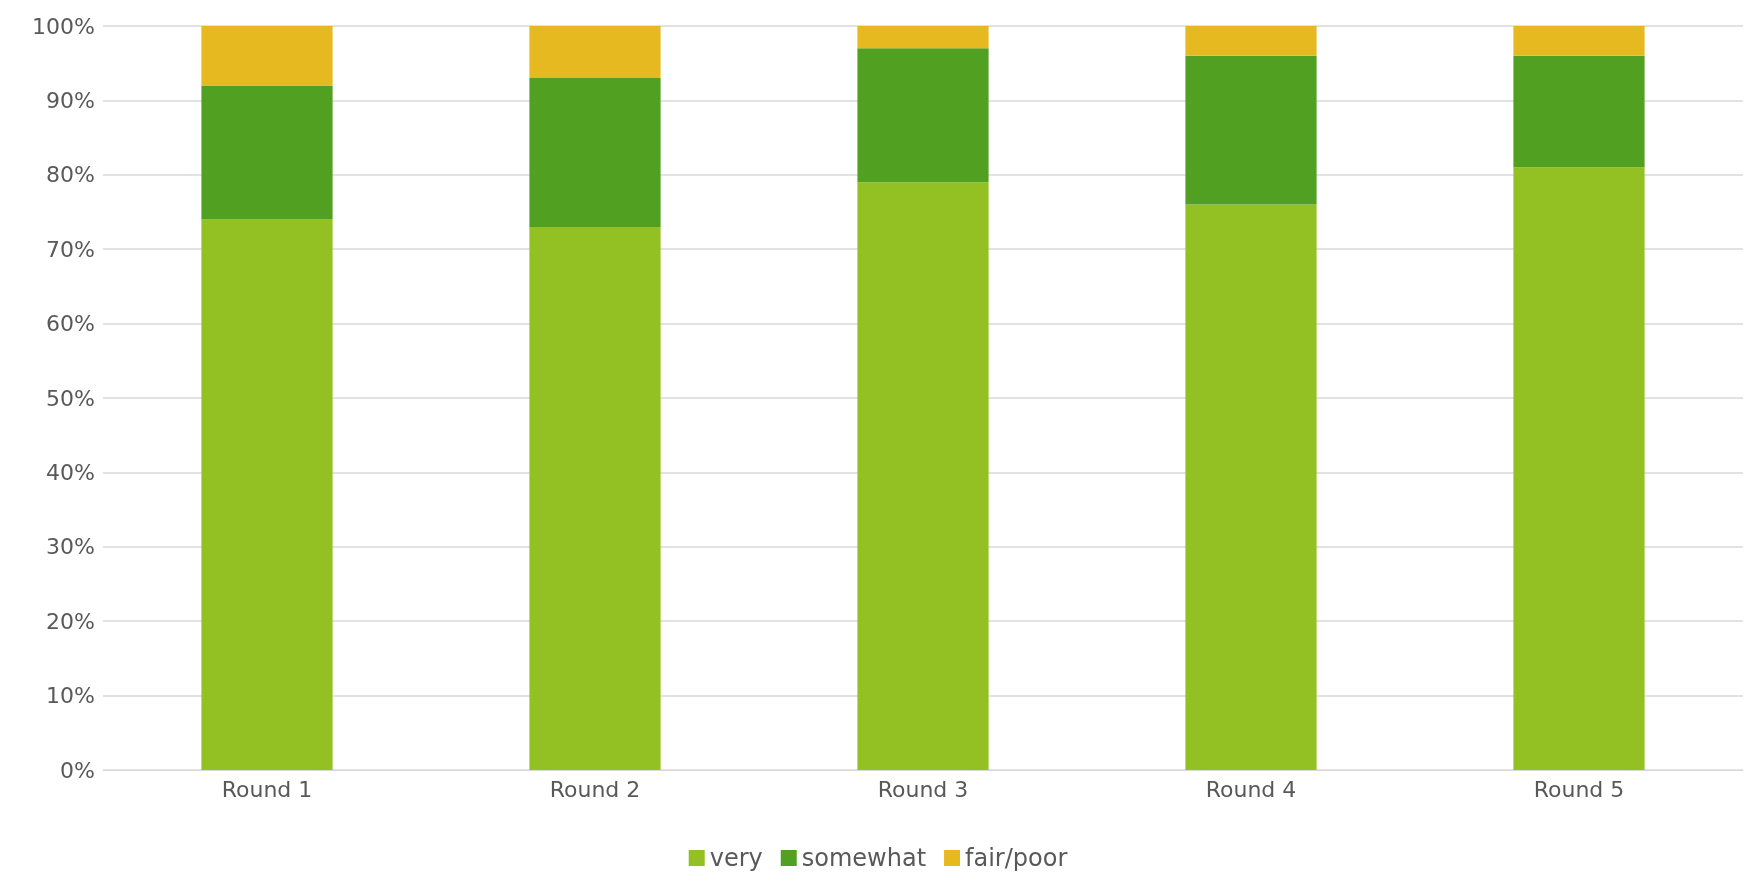 The image size is (1757, 890). Describe the element at coordinates (1251, 789) in the screenshot. I see `x-tick-label: Round 4` at that location.